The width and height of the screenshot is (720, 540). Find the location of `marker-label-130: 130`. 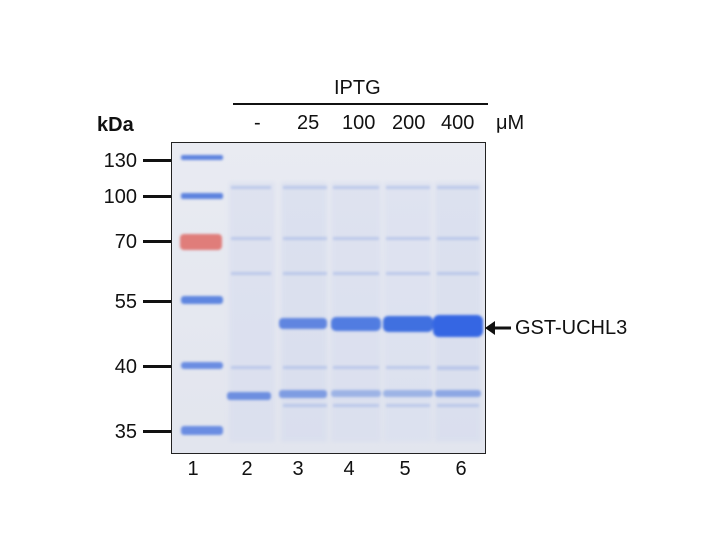

marker-label-130: 130 is located at coordinates (120, 161).